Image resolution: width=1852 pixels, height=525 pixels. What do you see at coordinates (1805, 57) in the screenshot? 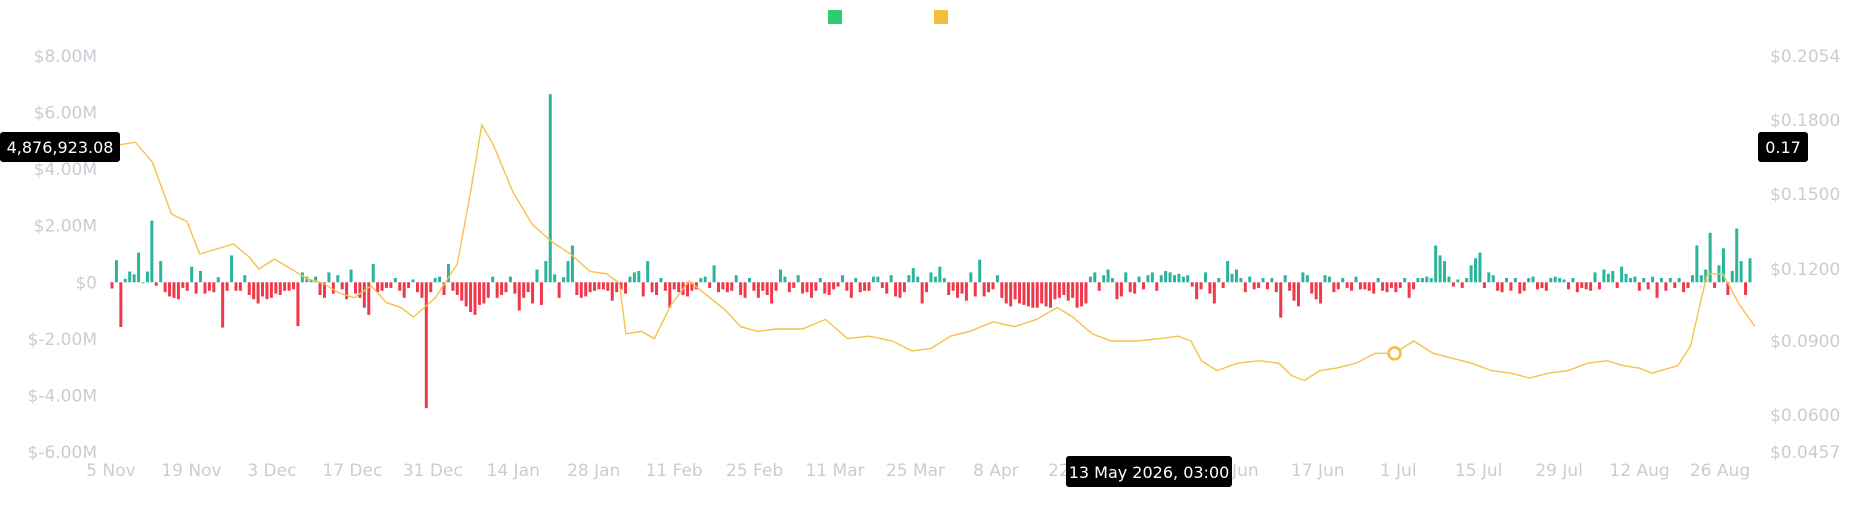
I see `y-right-tick: $0.2054` at bounding box center [1805, 57].